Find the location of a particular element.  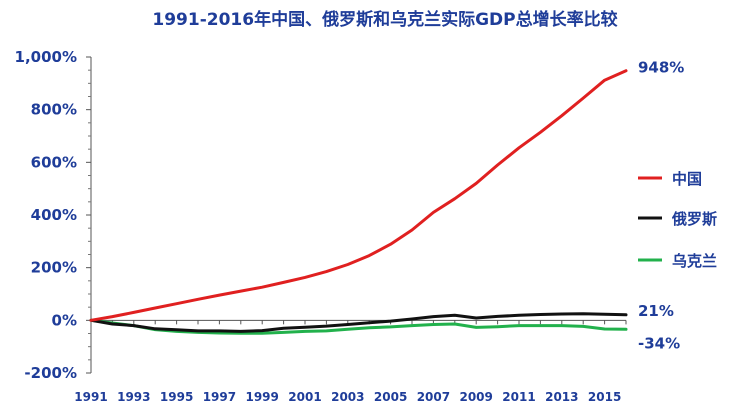

x-tick-label: 2015 is located at coordinates (604, 397).